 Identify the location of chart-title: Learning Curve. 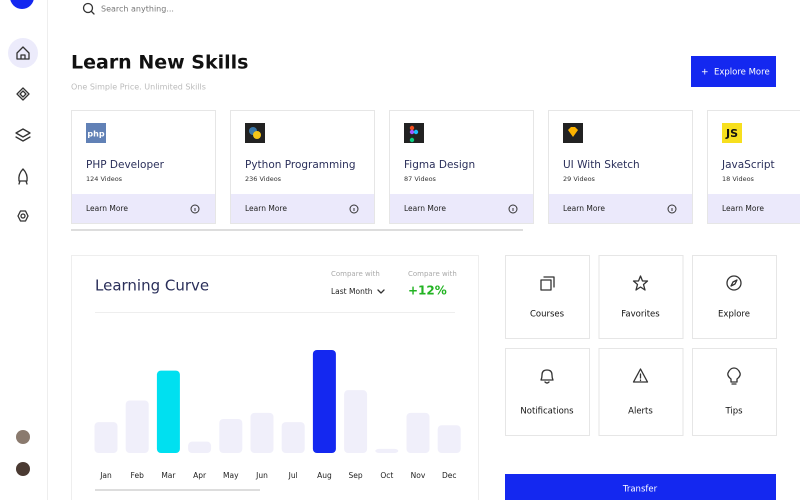
(152, 286).